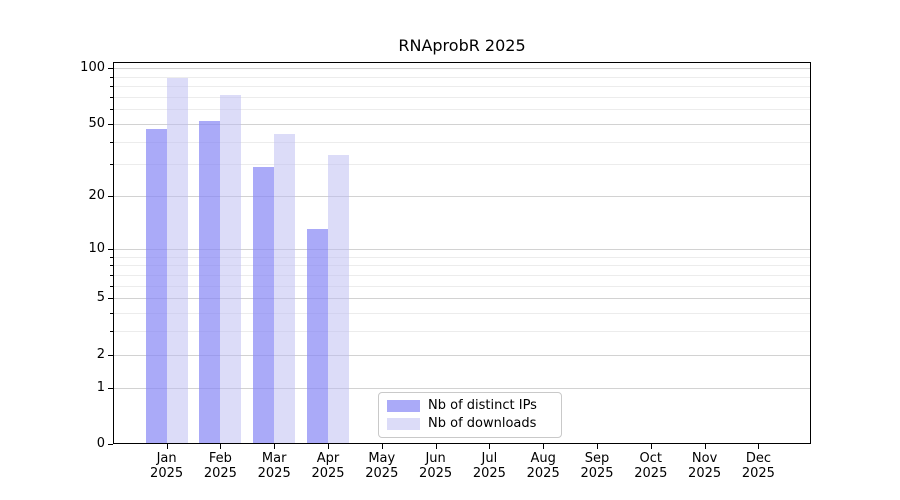 This screenshot has width=900, height=500. I want to click on x-tick-label: Dec 2025, so click(758, 466).